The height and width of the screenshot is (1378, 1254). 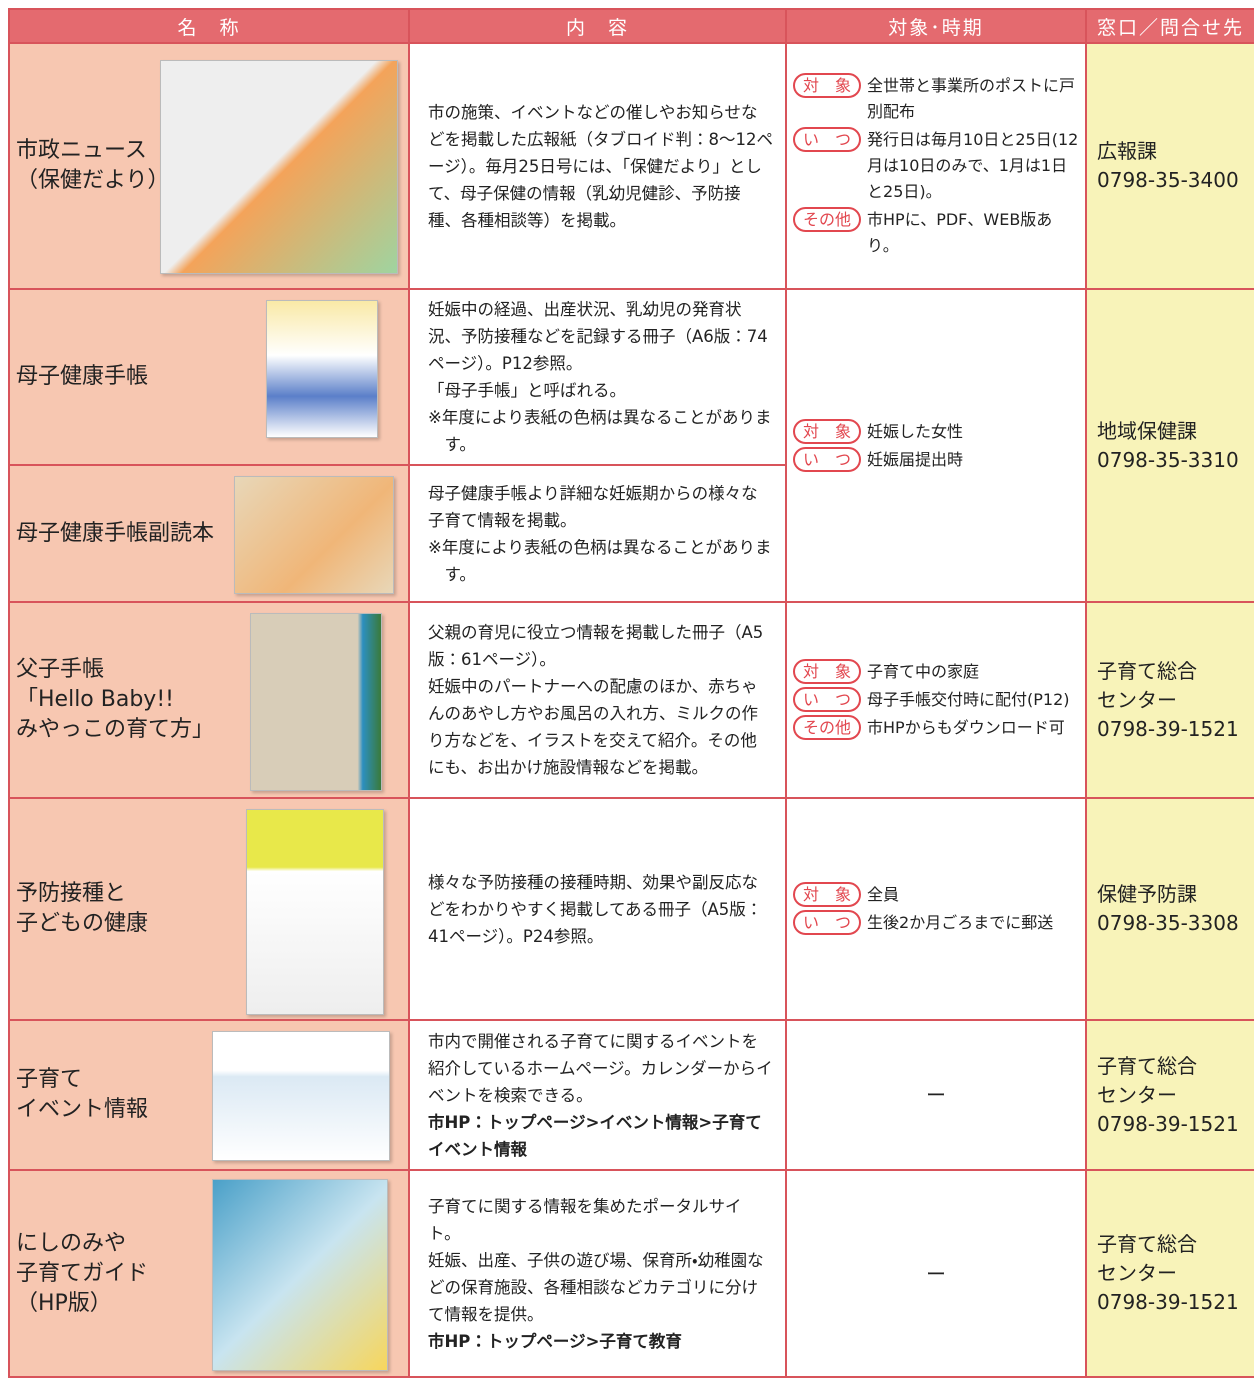 I want to click on target-cell: 対 象全員い つ生後2か月ごろまでに郵送, so click(x=936, y=909).